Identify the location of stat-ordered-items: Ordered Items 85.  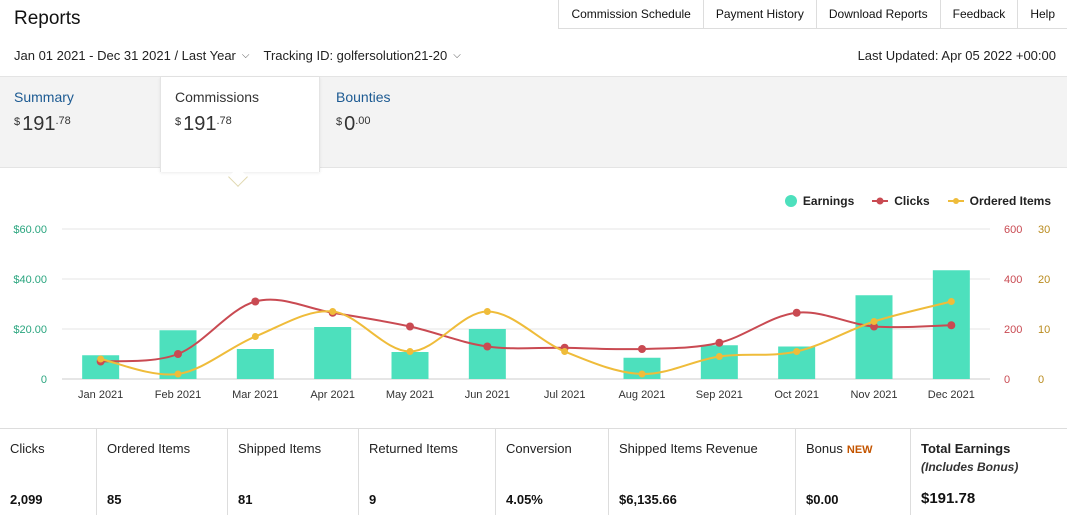
(162, 472).